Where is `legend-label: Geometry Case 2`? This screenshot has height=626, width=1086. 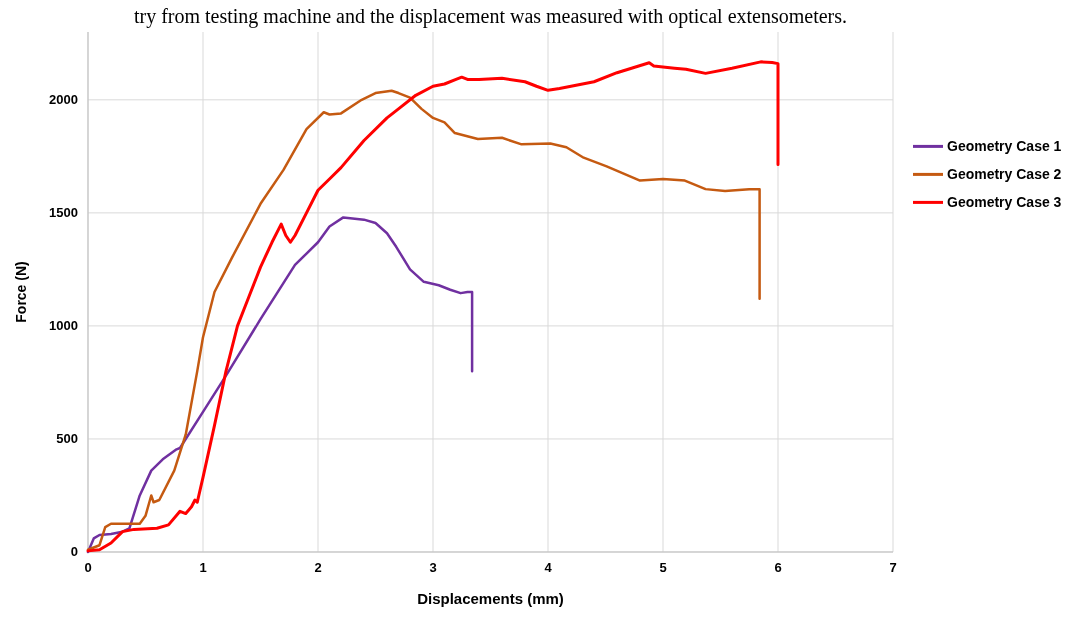 legend-label: Geometry Case 2 is located at coordinates (1004, 174).